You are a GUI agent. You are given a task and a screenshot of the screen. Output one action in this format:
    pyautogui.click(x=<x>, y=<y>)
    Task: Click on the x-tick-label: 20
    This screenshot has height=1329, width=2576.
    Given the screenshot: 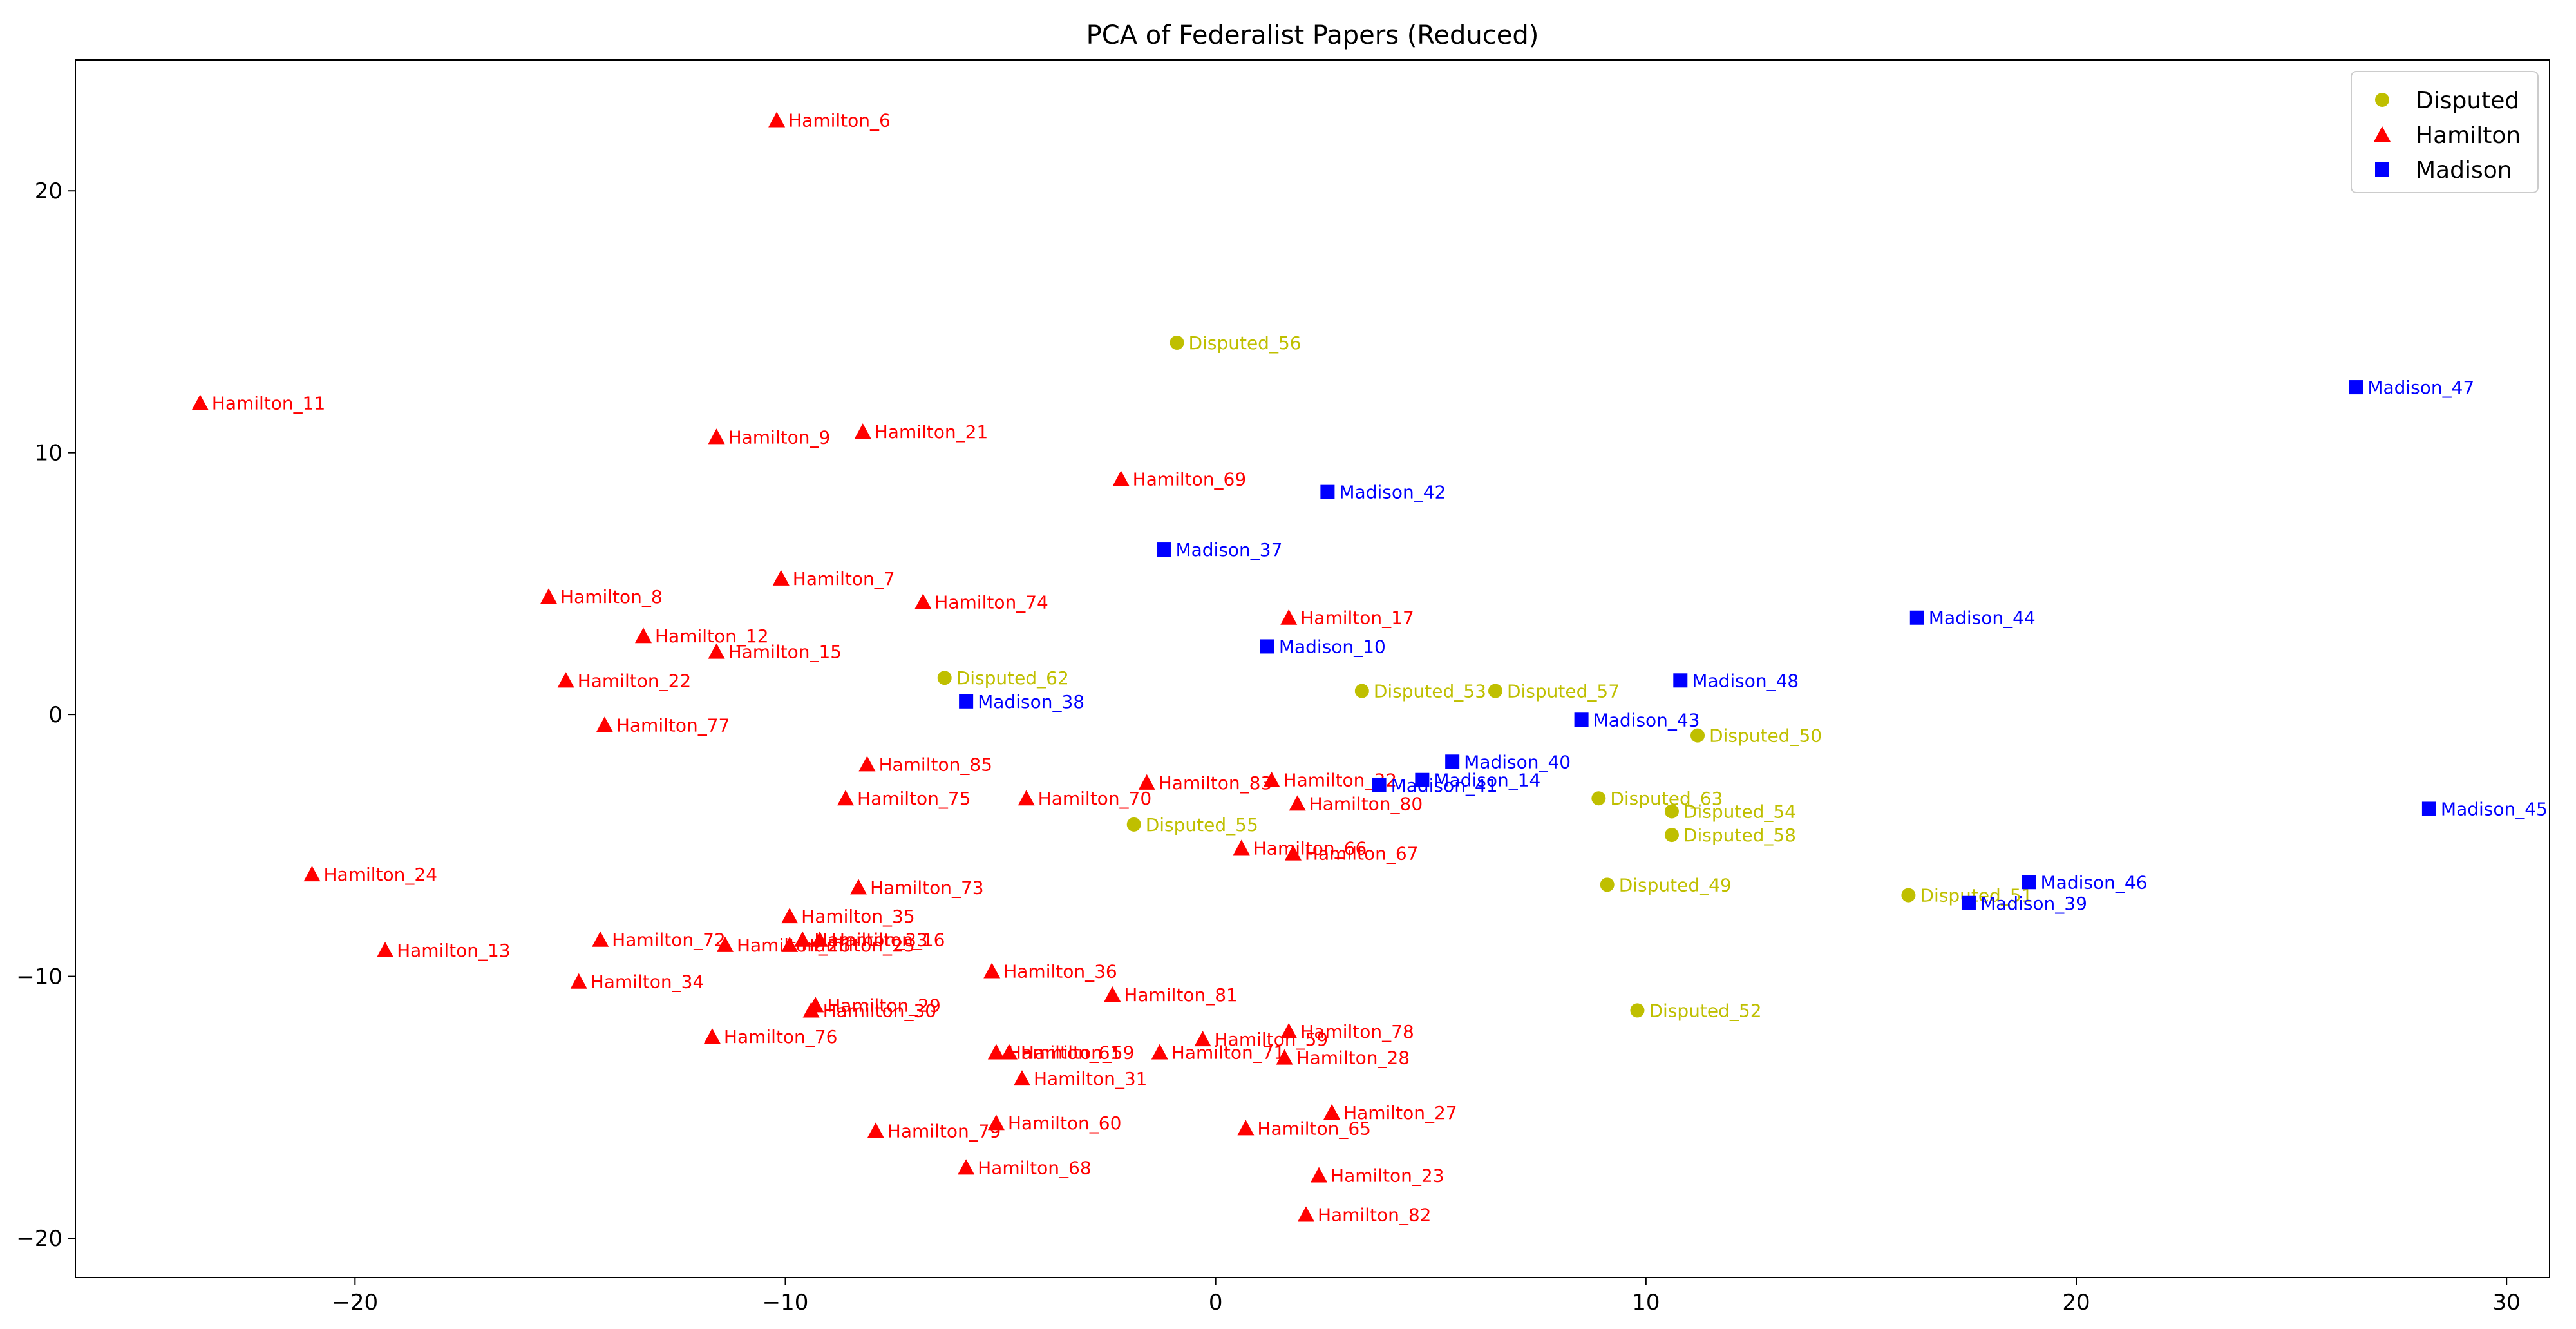 What is the action you would take?
    pyautogui.click(x=2076, y=1302)
    